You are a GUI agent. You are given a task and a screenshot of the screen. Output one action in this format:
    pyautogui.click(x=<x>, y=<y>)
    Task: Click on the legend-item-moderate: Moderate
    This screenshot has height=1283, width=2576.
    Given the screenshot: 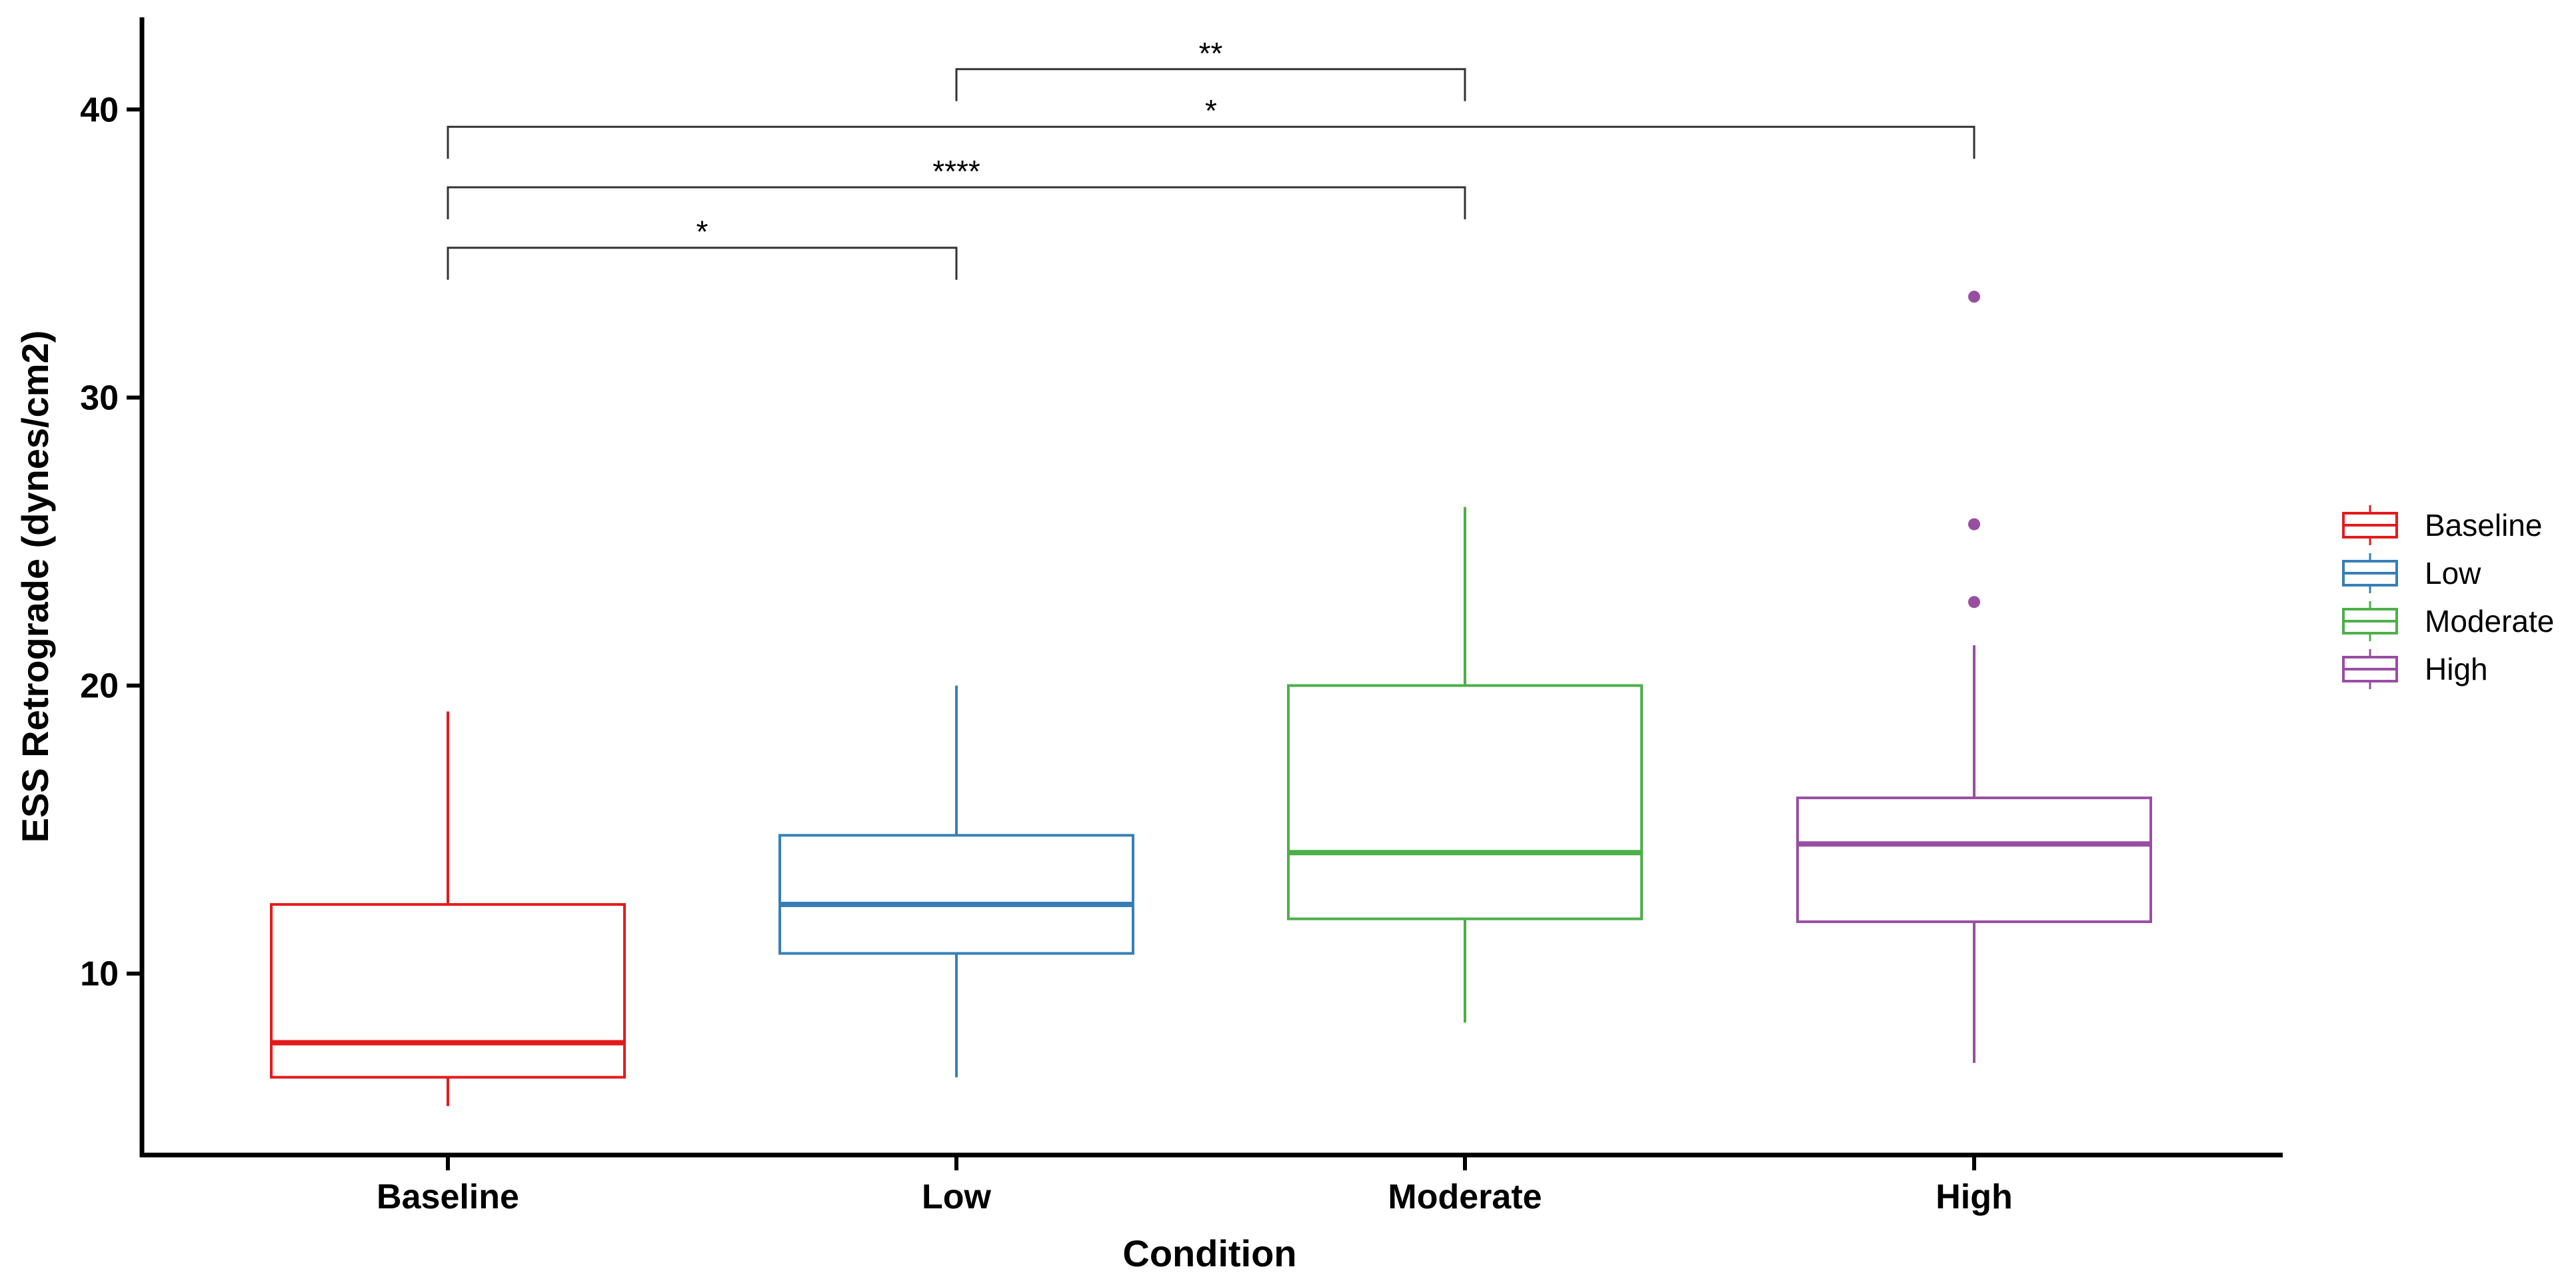 What is the action you would take?
    pyautogui.click(x=2448, y=621)
    